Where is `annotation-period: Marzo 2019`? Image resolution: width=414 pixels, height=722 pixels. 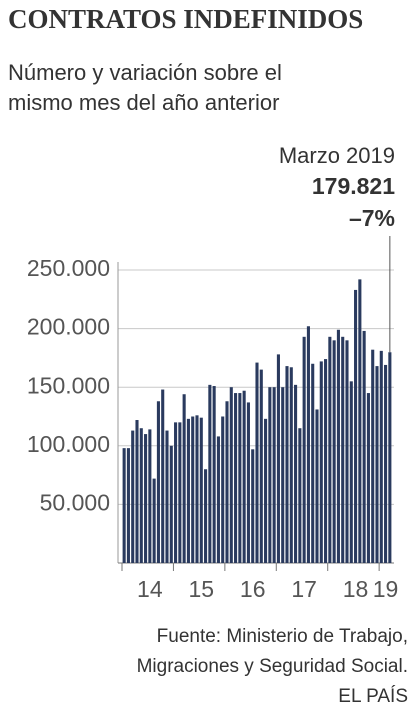
annotation-period: Marzo 2019 is located at coordinates (337, 155).